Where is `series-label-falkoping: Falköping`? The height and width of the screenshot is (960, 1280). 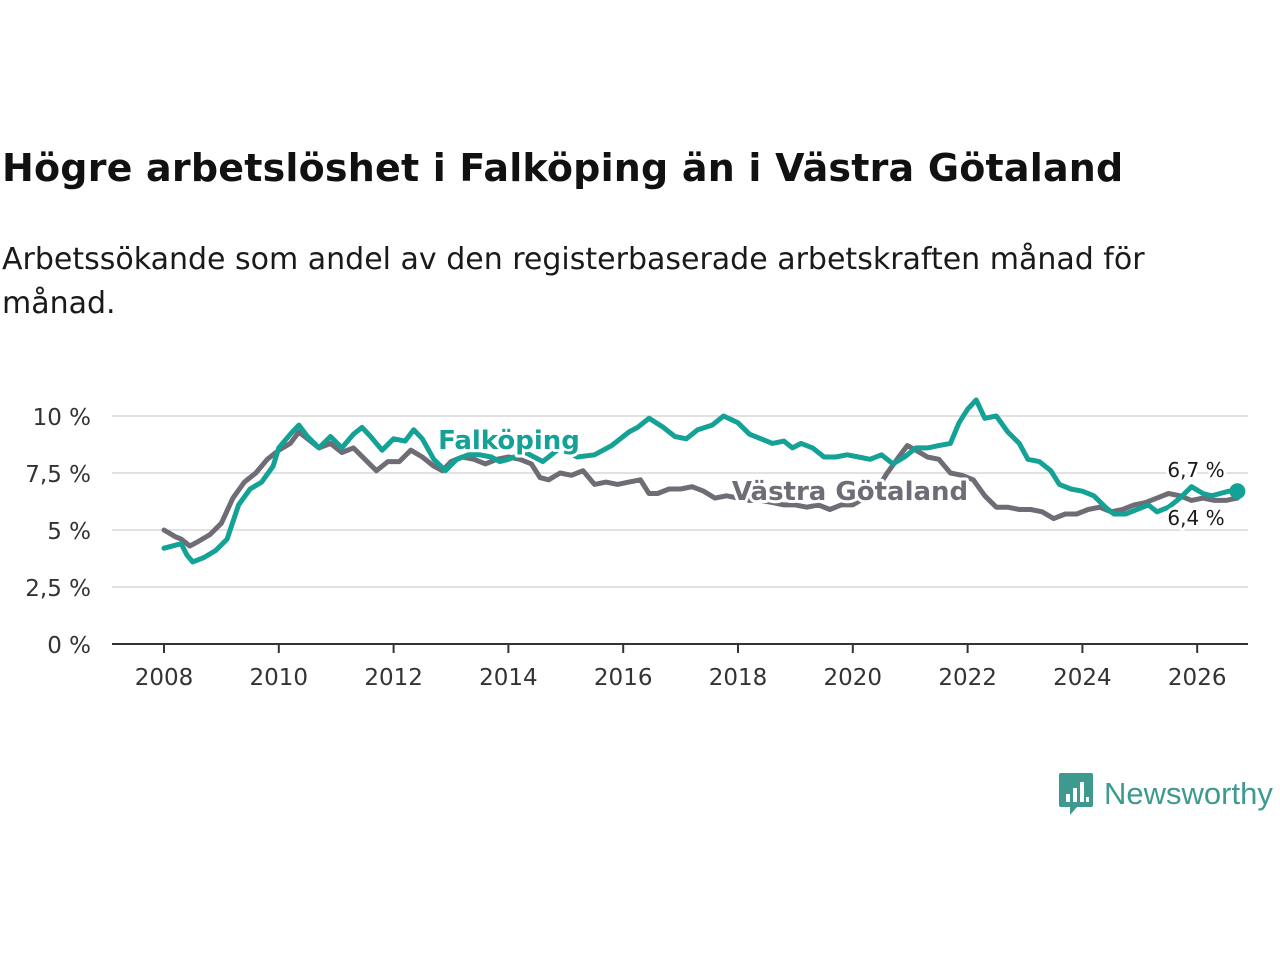
series-label-falkoping: Falköping is located at coordinates (509, 441).